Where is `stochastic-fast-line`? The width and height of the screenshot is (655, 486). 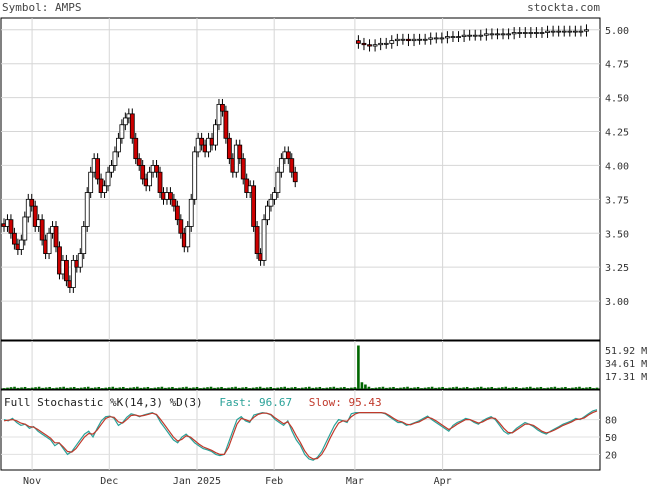
stochastic-fast-line is located at coordinates (300, 435).